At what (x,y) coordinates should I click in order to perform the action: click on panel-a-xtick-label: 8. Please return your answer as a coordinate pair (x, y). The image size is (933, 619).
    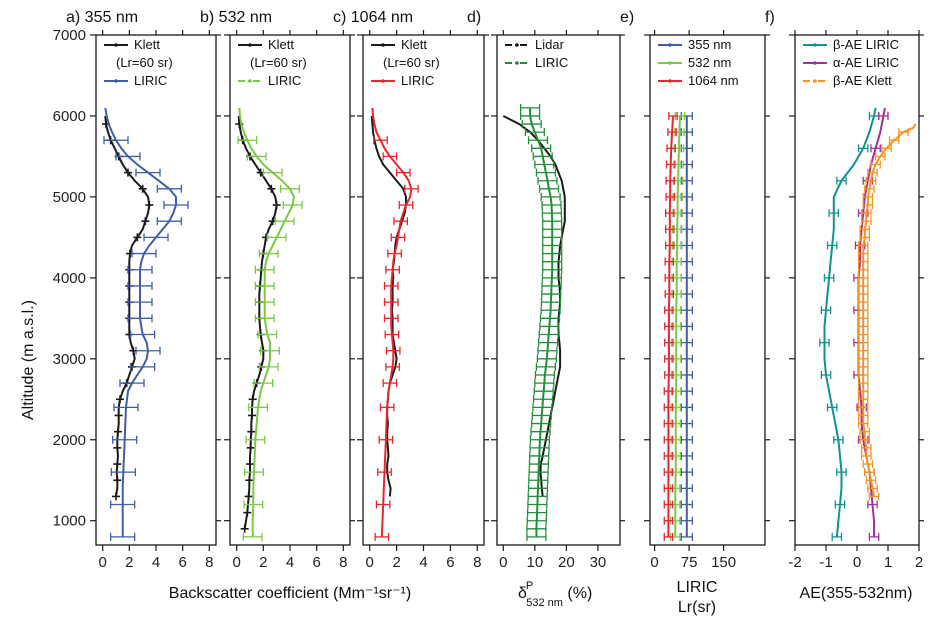
    Looking at the image, I should click on (209, 562).